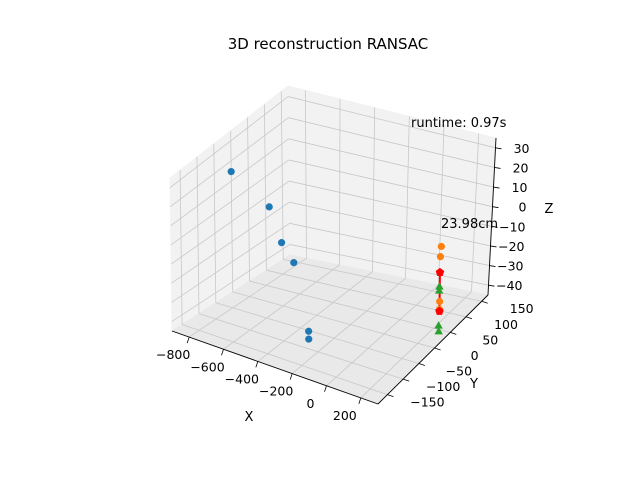  What do you see at coordinates (512, 226) in the screenshot?
I see `z-tick-label-3: −10` at bounding box center [512, 226].